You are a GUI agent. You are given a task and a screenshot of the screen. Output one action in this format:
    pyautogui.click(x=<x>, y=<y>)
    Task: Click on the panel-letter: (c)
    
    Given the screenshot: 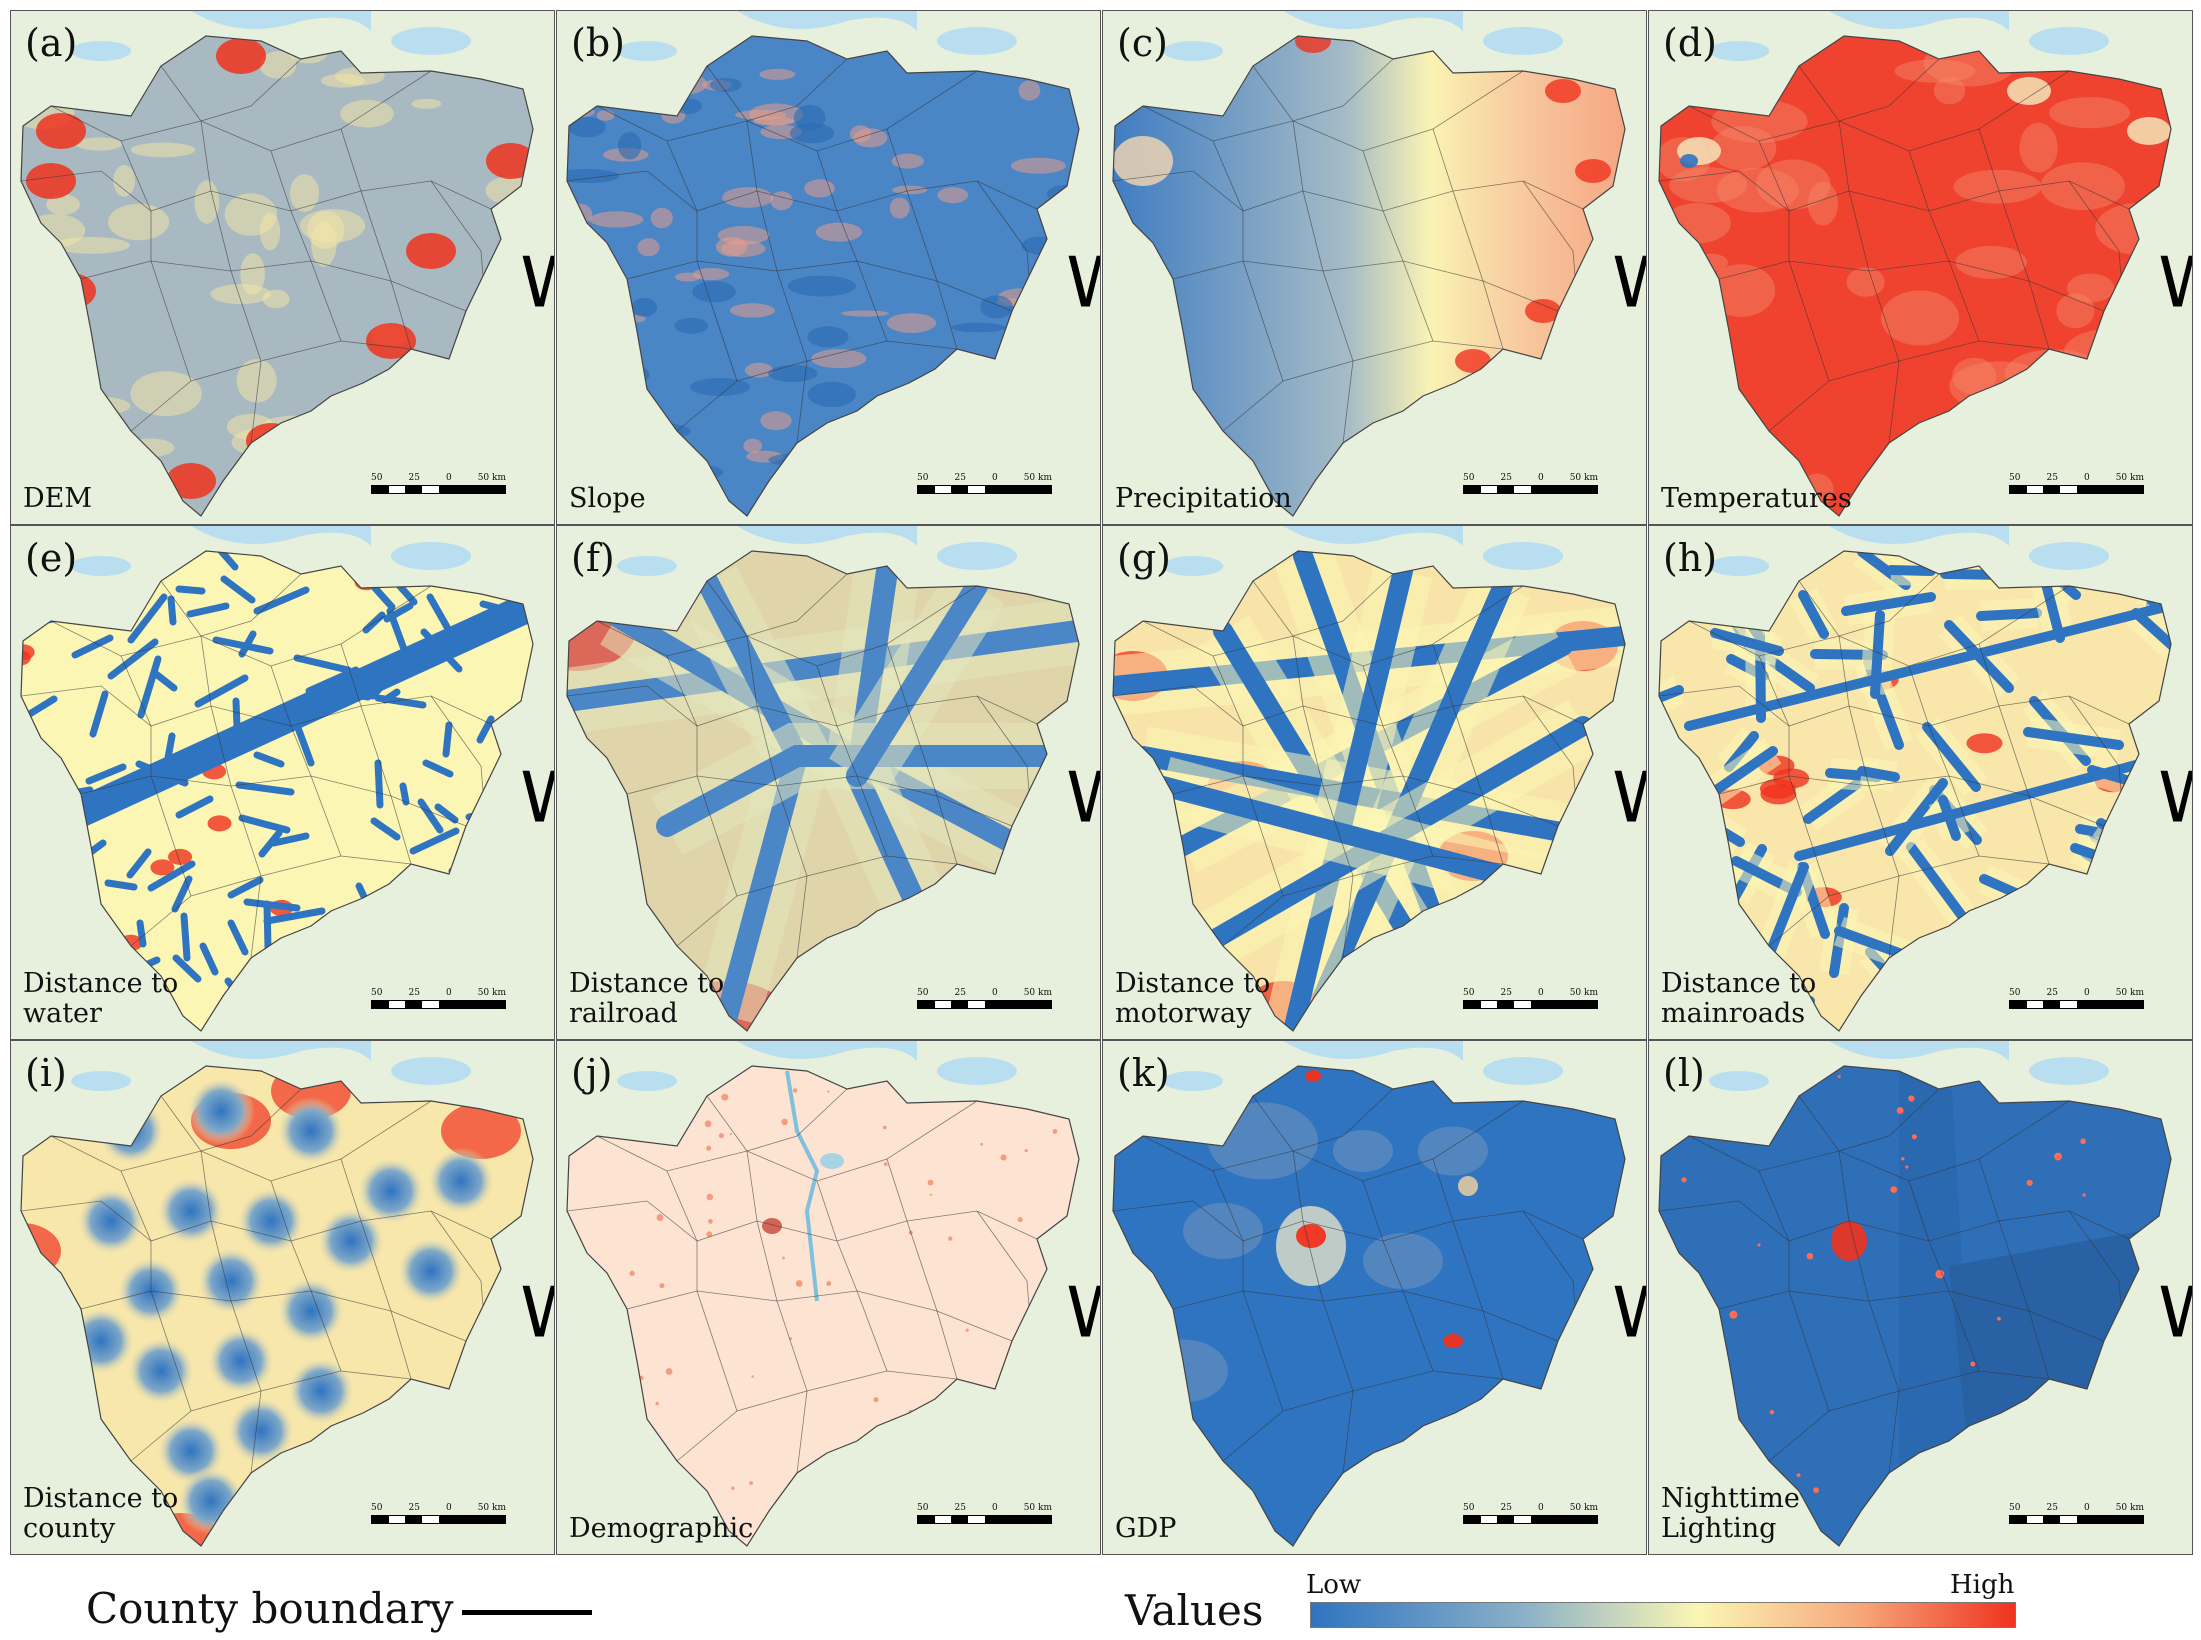 What is the action you would take?
    pyautogui.click(x=1142, y=43)
    